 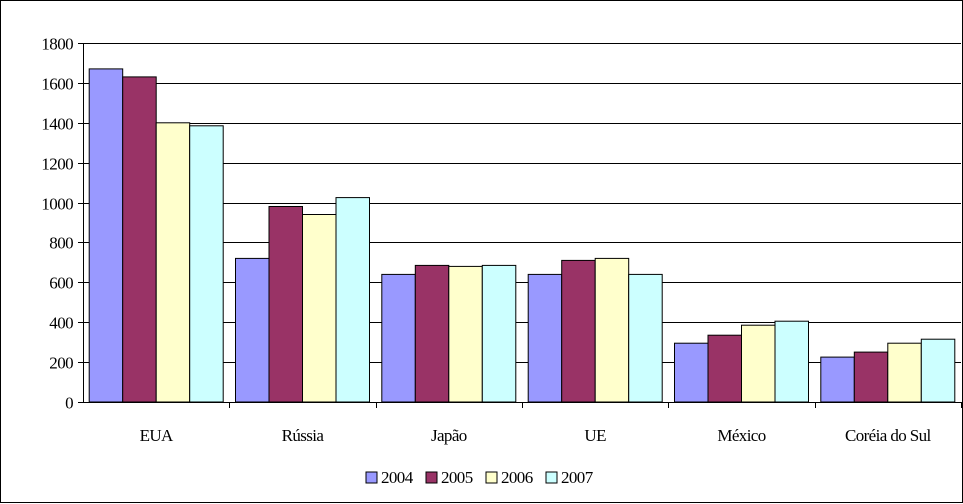 I want to click on x-tick-label: México, so click(x=741, y=435).